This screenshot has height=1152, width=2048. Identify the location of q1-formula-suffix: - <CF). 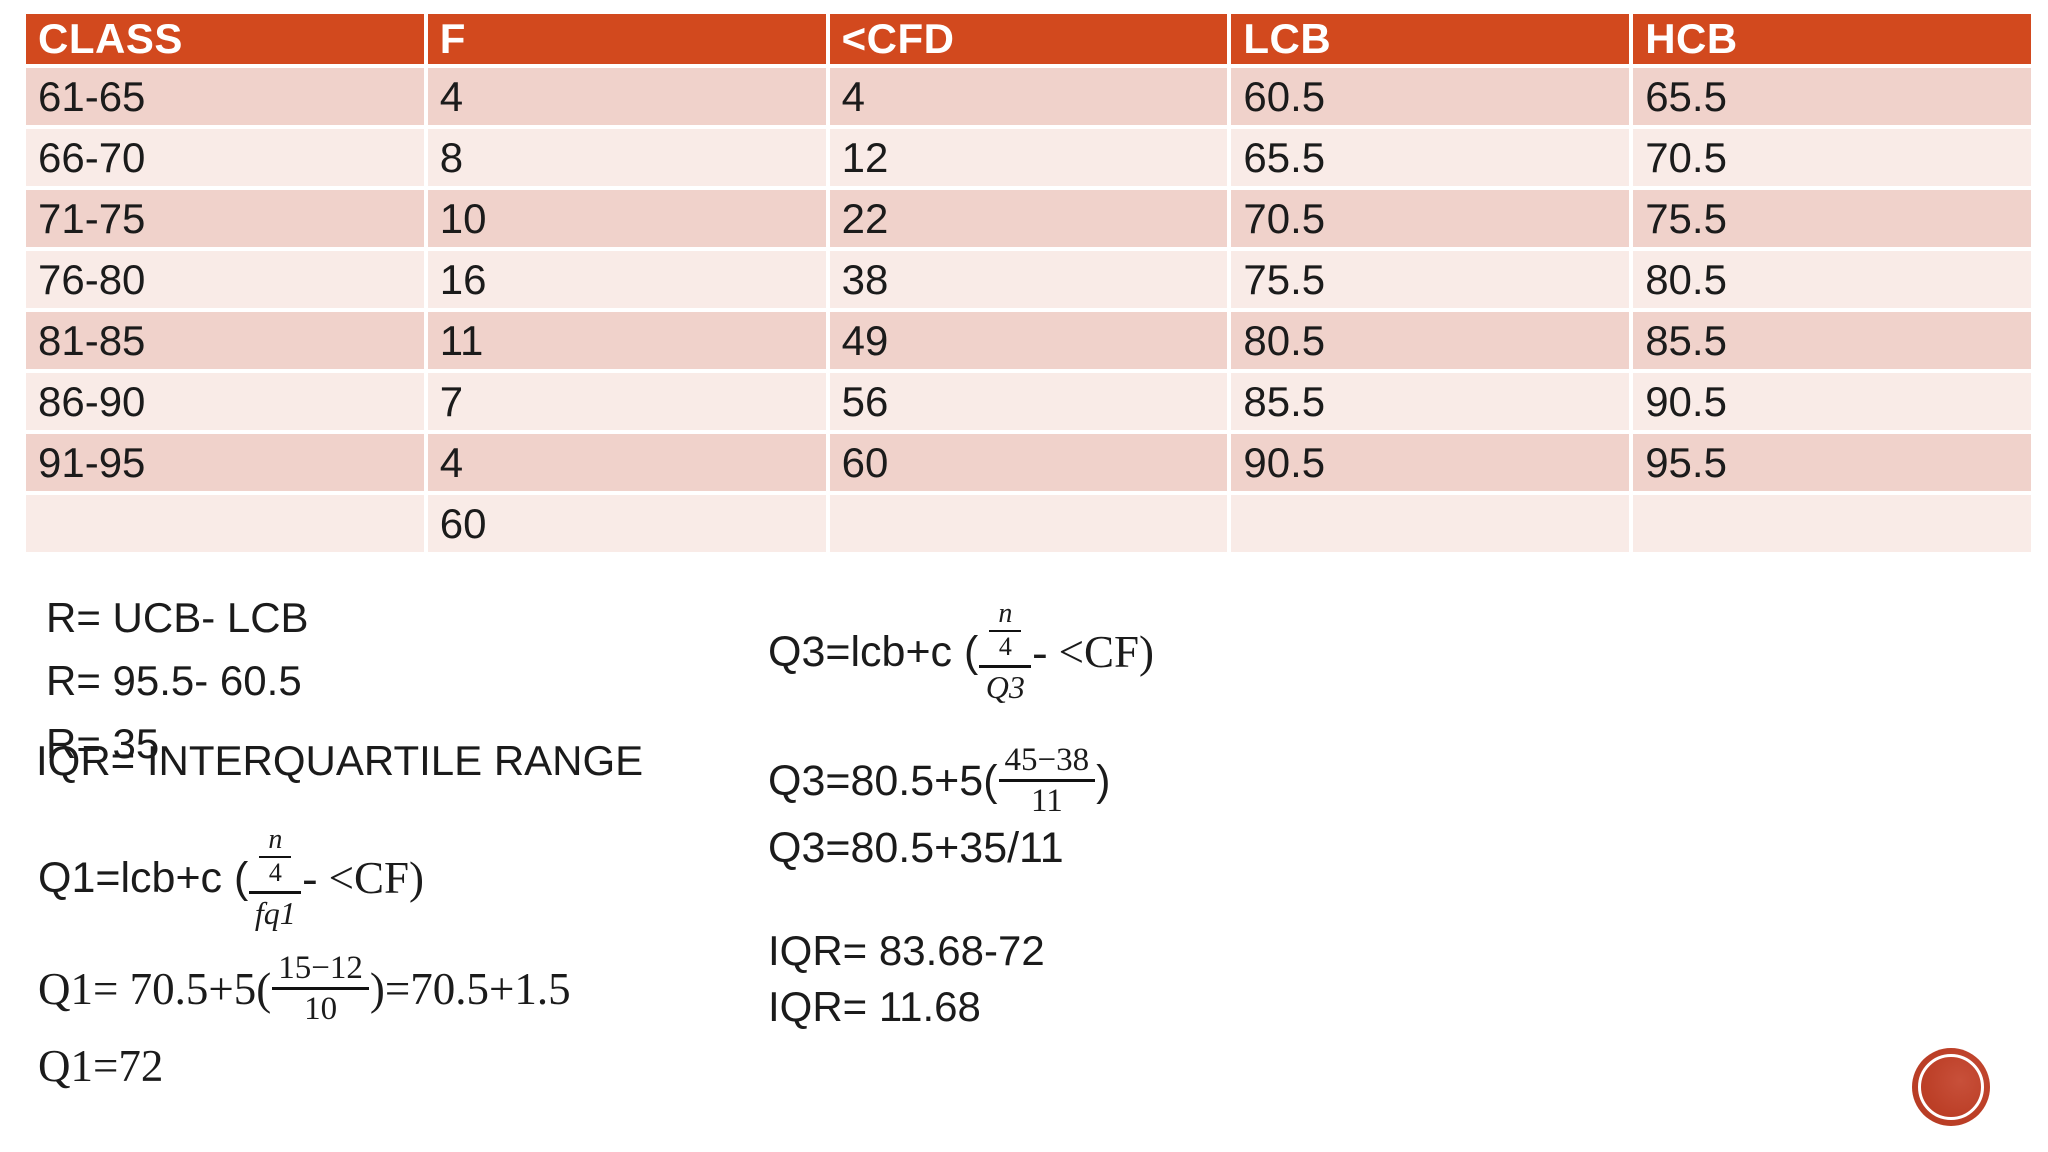
(363, 878).